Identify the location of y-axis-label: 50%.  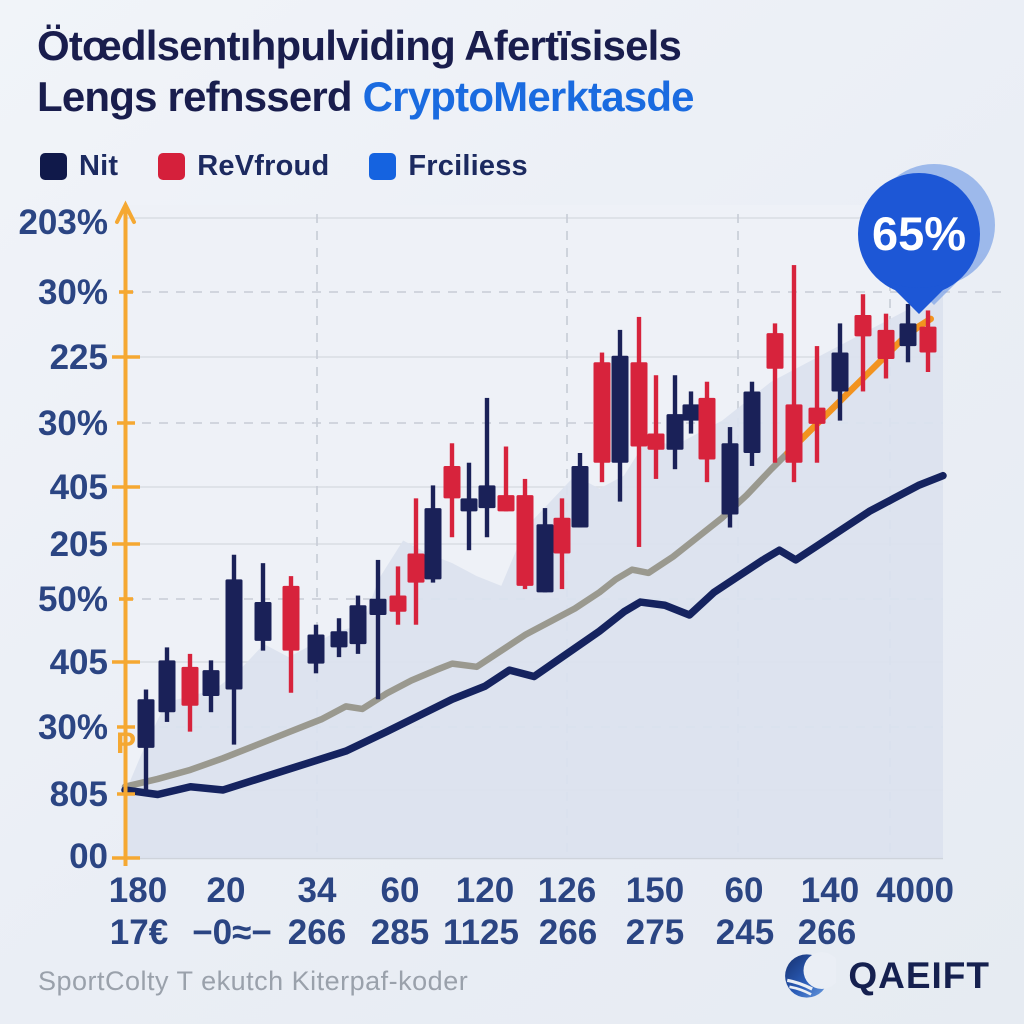
(73, 599).